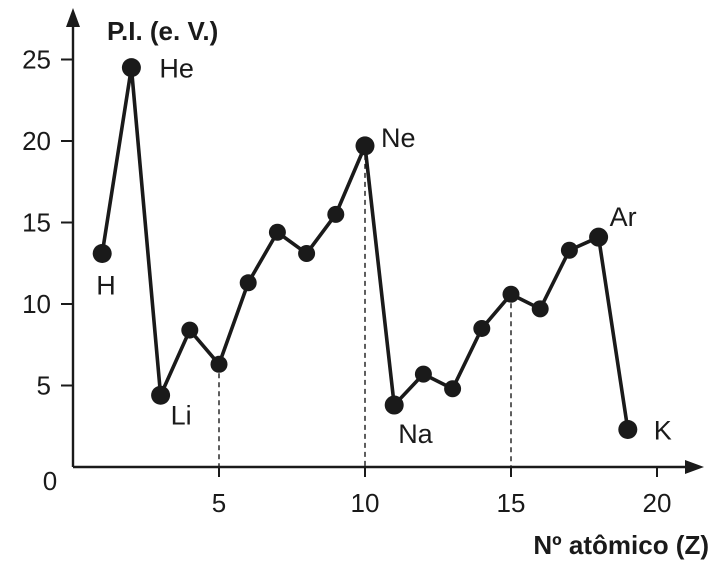 The image size is (714, 561). I want to click on y-tick-label: 25, so click(36, 60).